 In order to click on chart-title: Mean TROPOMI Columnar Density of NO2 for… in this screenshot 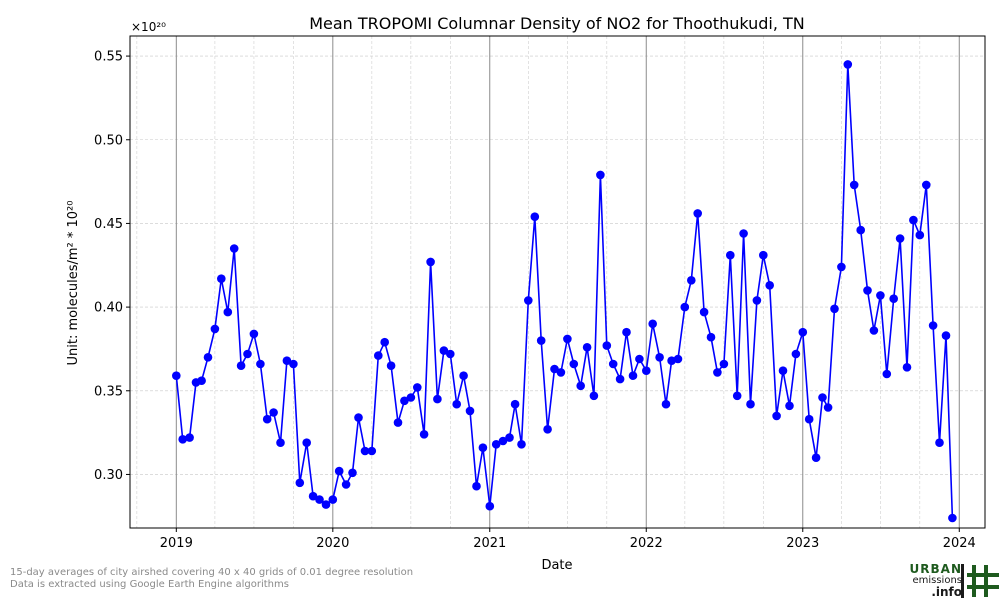, I will do `click(557, 23)`.